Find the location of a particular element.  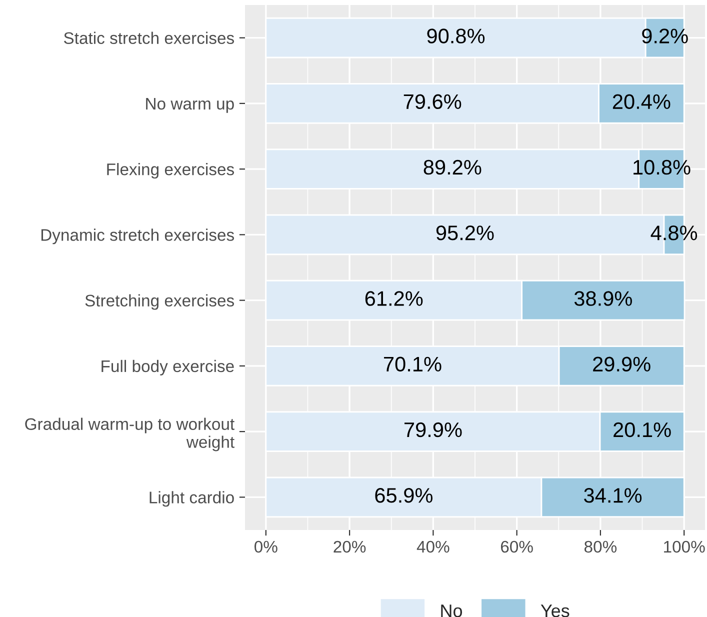

data-label: 10.8% is located at coordinates (662, 167).